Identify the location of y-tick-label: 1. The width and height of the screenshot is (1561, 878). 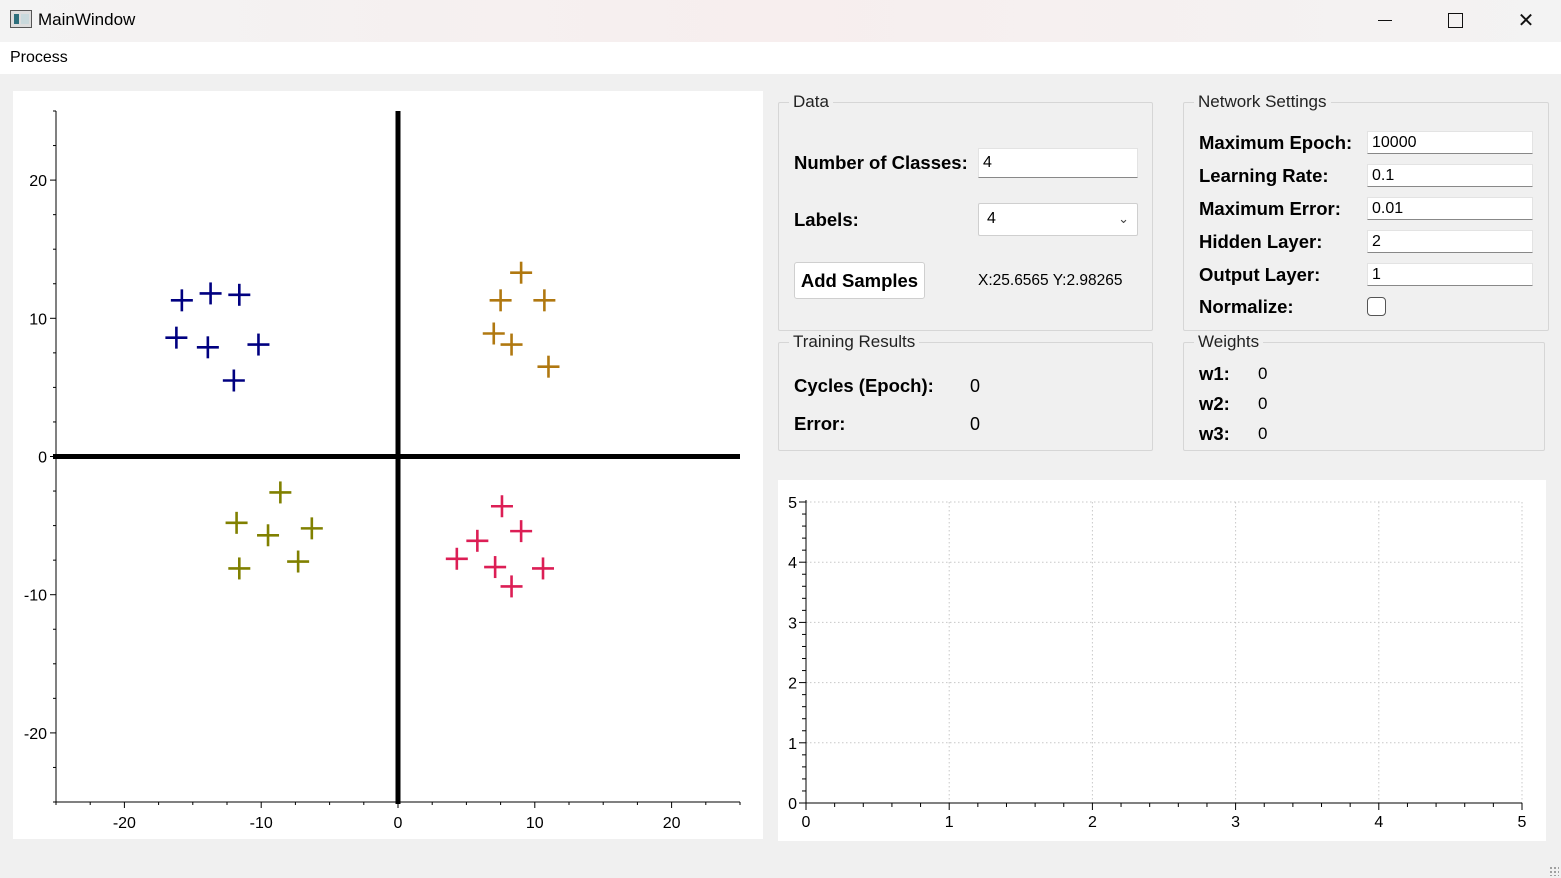
(792, 744).